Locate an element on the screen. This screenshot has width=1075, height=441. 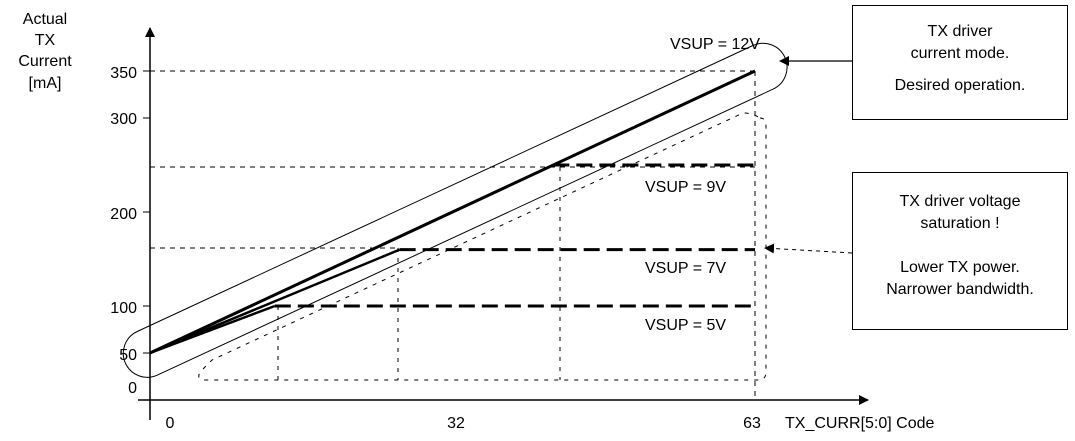
annotation-line: TX driver voltage is located at coordinates (960, 201).